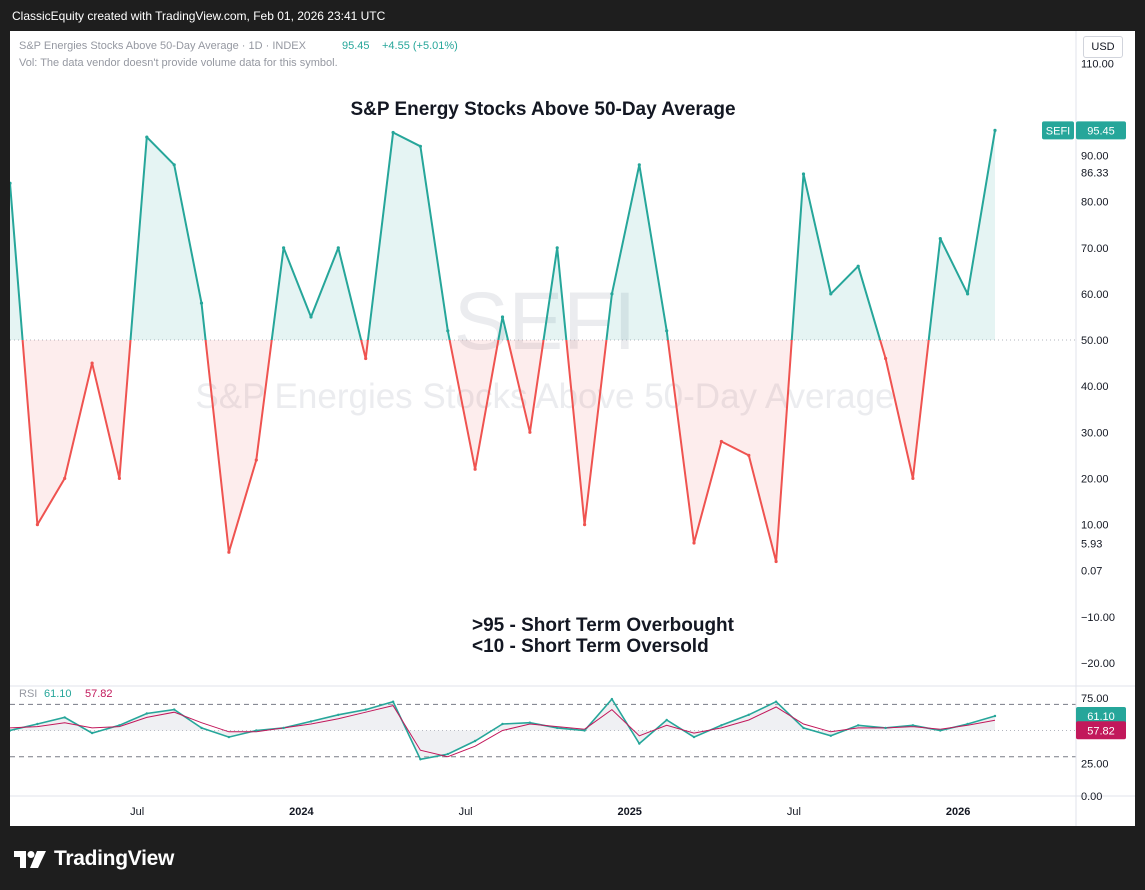 The image size is (1145, 890). What do you see at coordinates (1095, 433) in the screenshot?
I see `price-tick-label: 30.00` at bounding box center [1095, 433].